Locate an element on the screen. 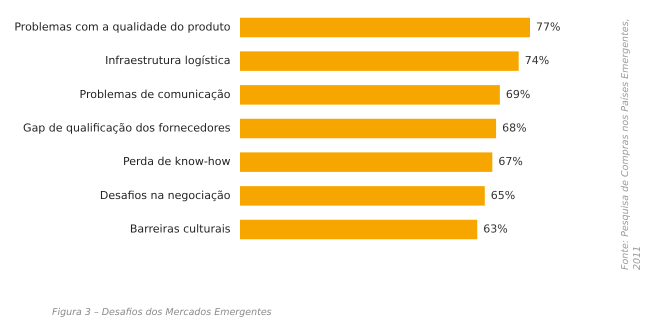 This screenshot has width=650, height=327. data-label: 63% is located at coordinates (495, 229).